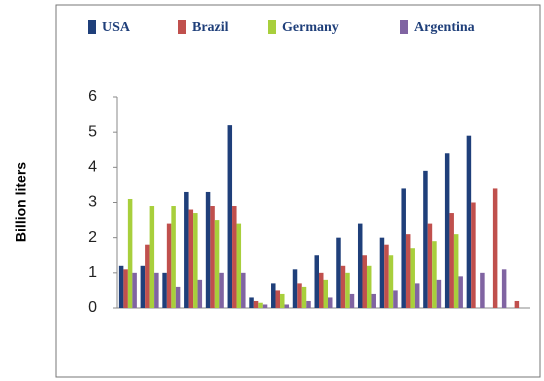 Image resolution: width=544 pixels, height=381 pixels. I want to click on y-tick-label: 1, so click(92, 272).